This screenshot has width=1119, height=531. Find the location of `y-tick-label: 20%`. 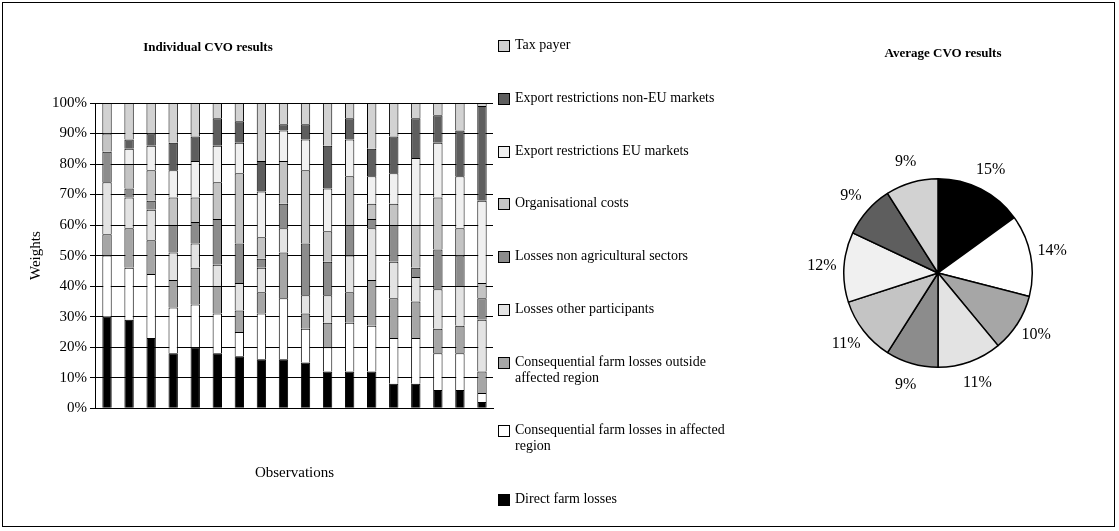

y-tick-label: 20% is located at coordinates (73, 346).